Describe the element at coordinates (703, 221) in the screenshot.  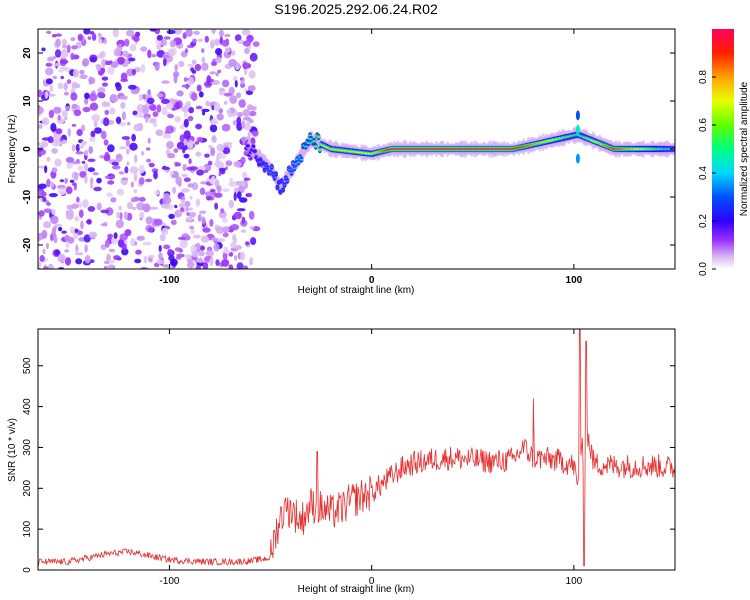
I see `colorbar-tick-label: 0.2` at that location.